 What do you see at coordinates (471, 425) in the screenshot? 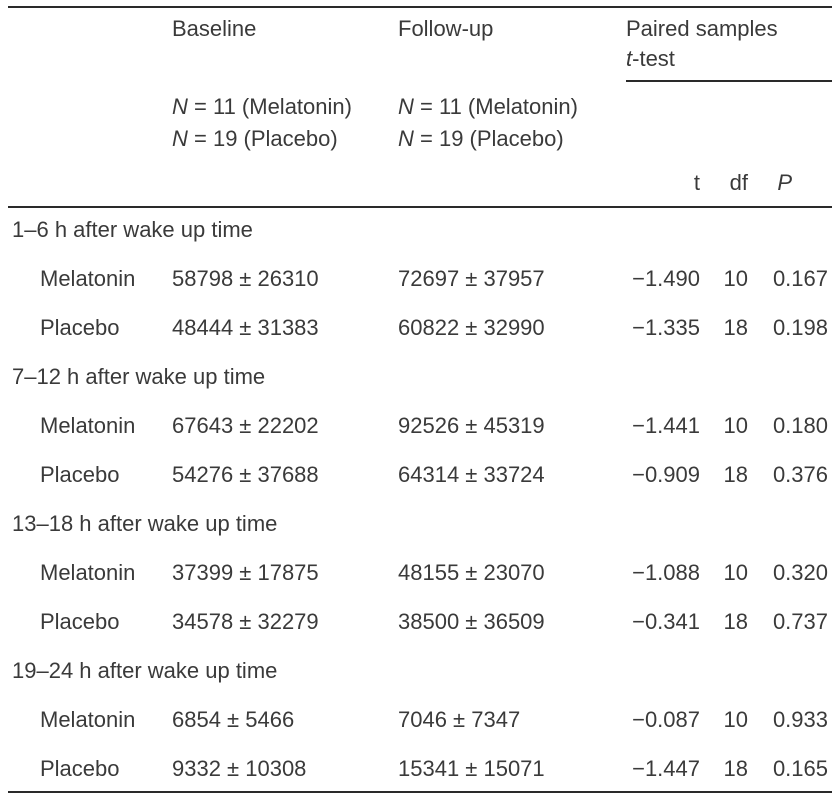
I see `followup-value: 92526 ± 45319` at bounding box center [471, 425].